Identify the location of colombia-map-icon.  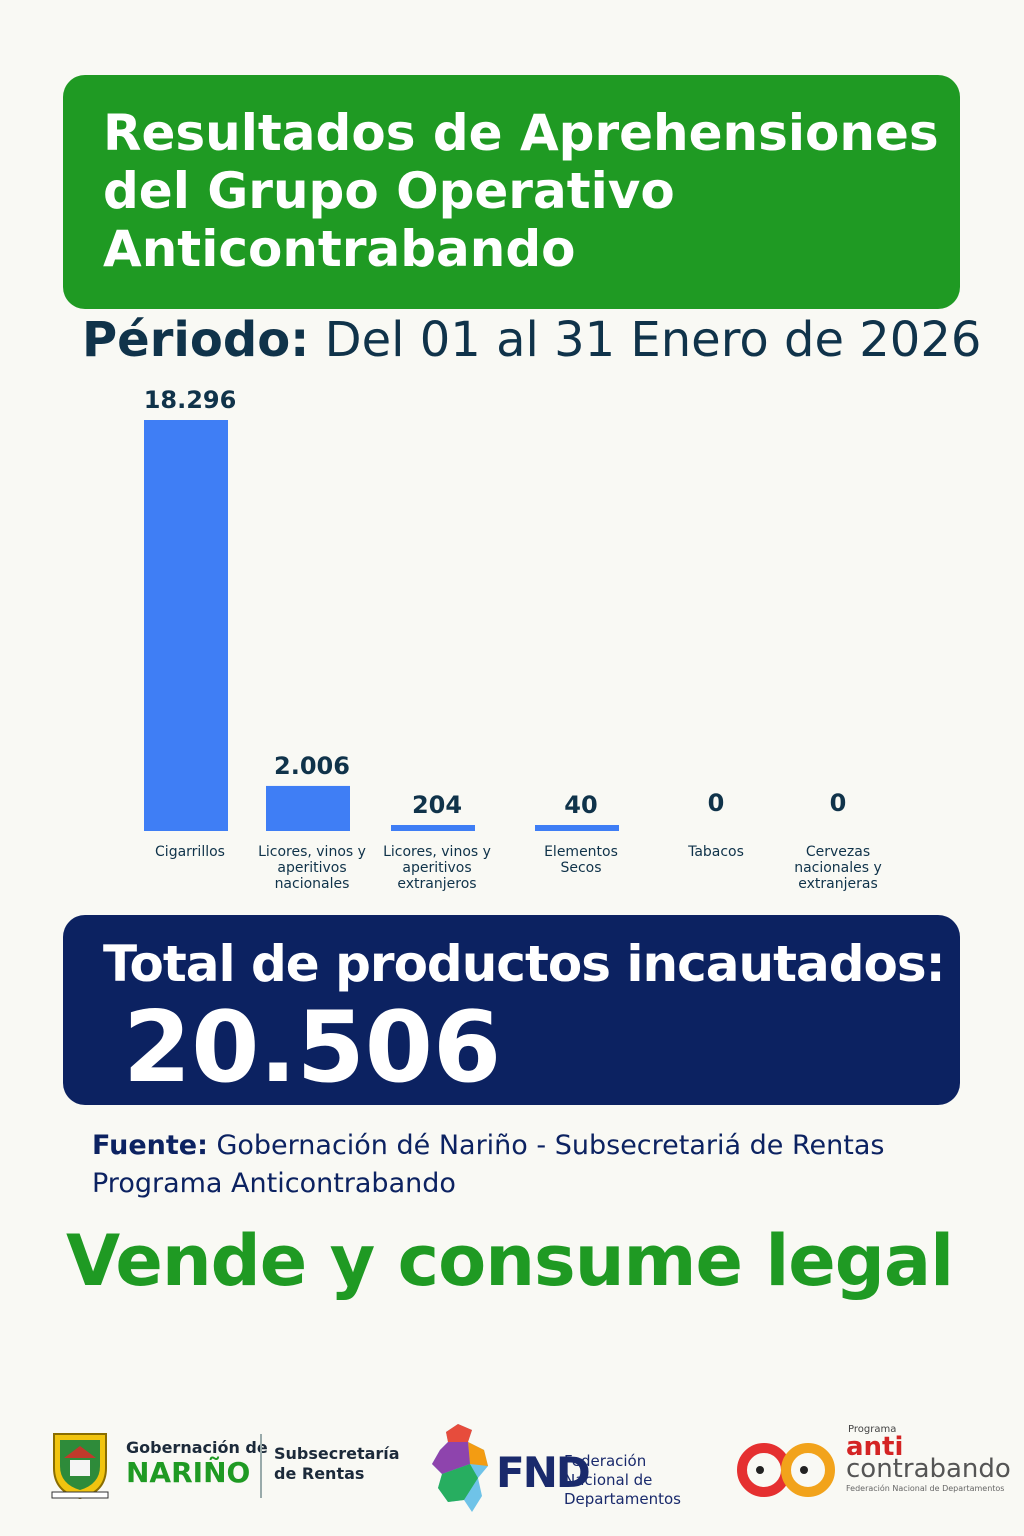
(460, 1468).